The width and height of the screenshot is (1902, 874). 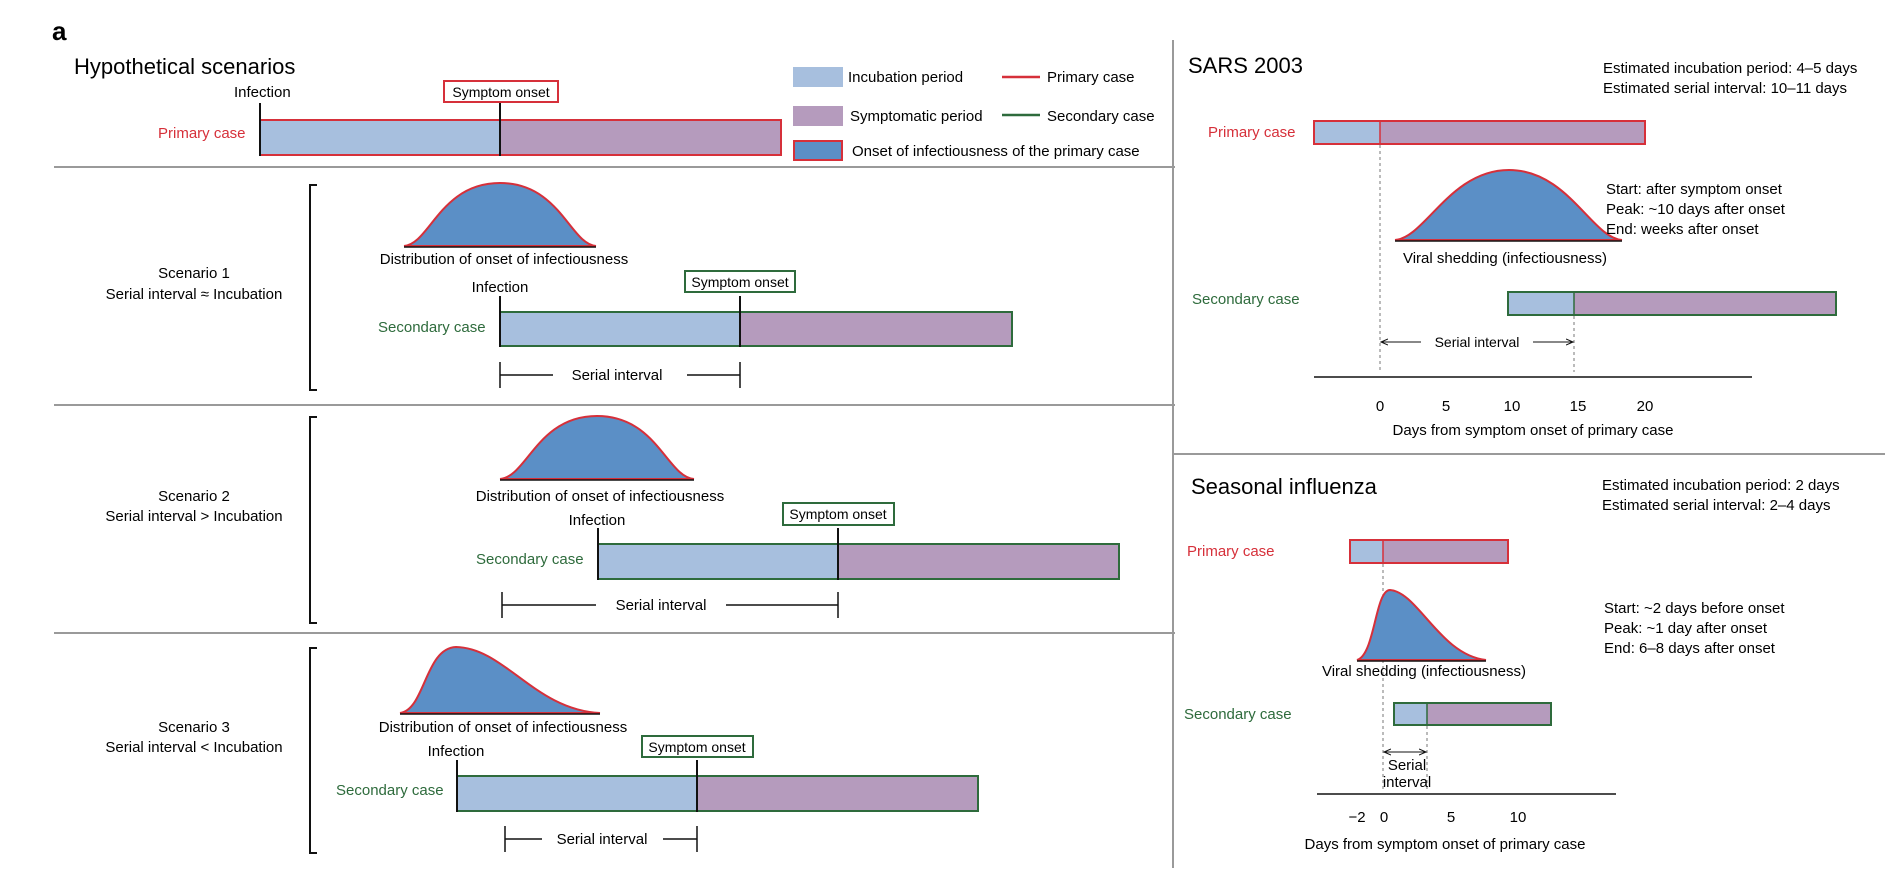 I want to click on scenario-2-incubation-bar, so click(x=718, y=561).